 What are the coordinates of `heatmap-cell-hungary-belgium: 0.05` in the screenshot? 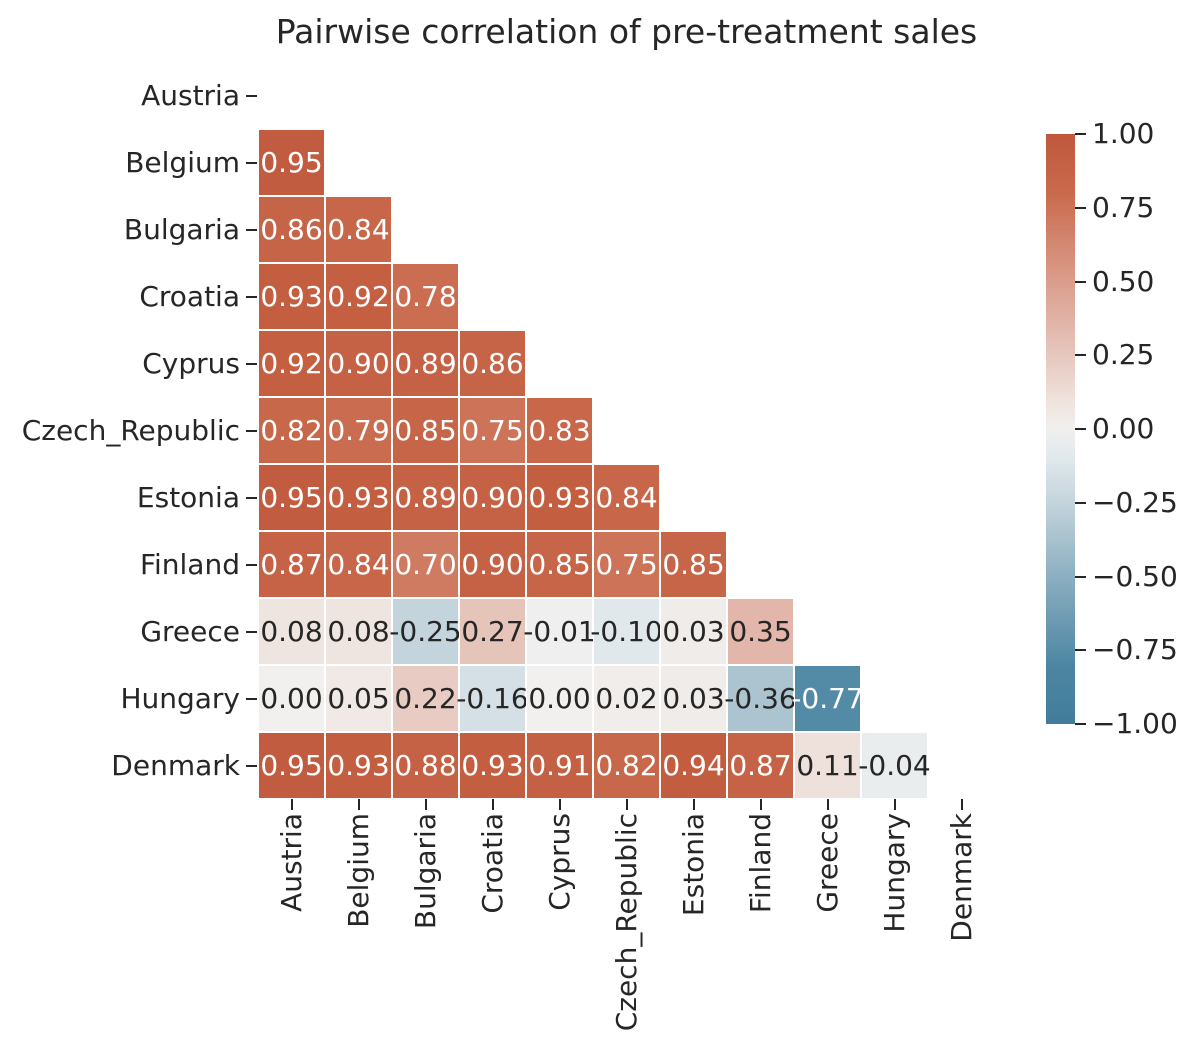 It's located at (358, 698).